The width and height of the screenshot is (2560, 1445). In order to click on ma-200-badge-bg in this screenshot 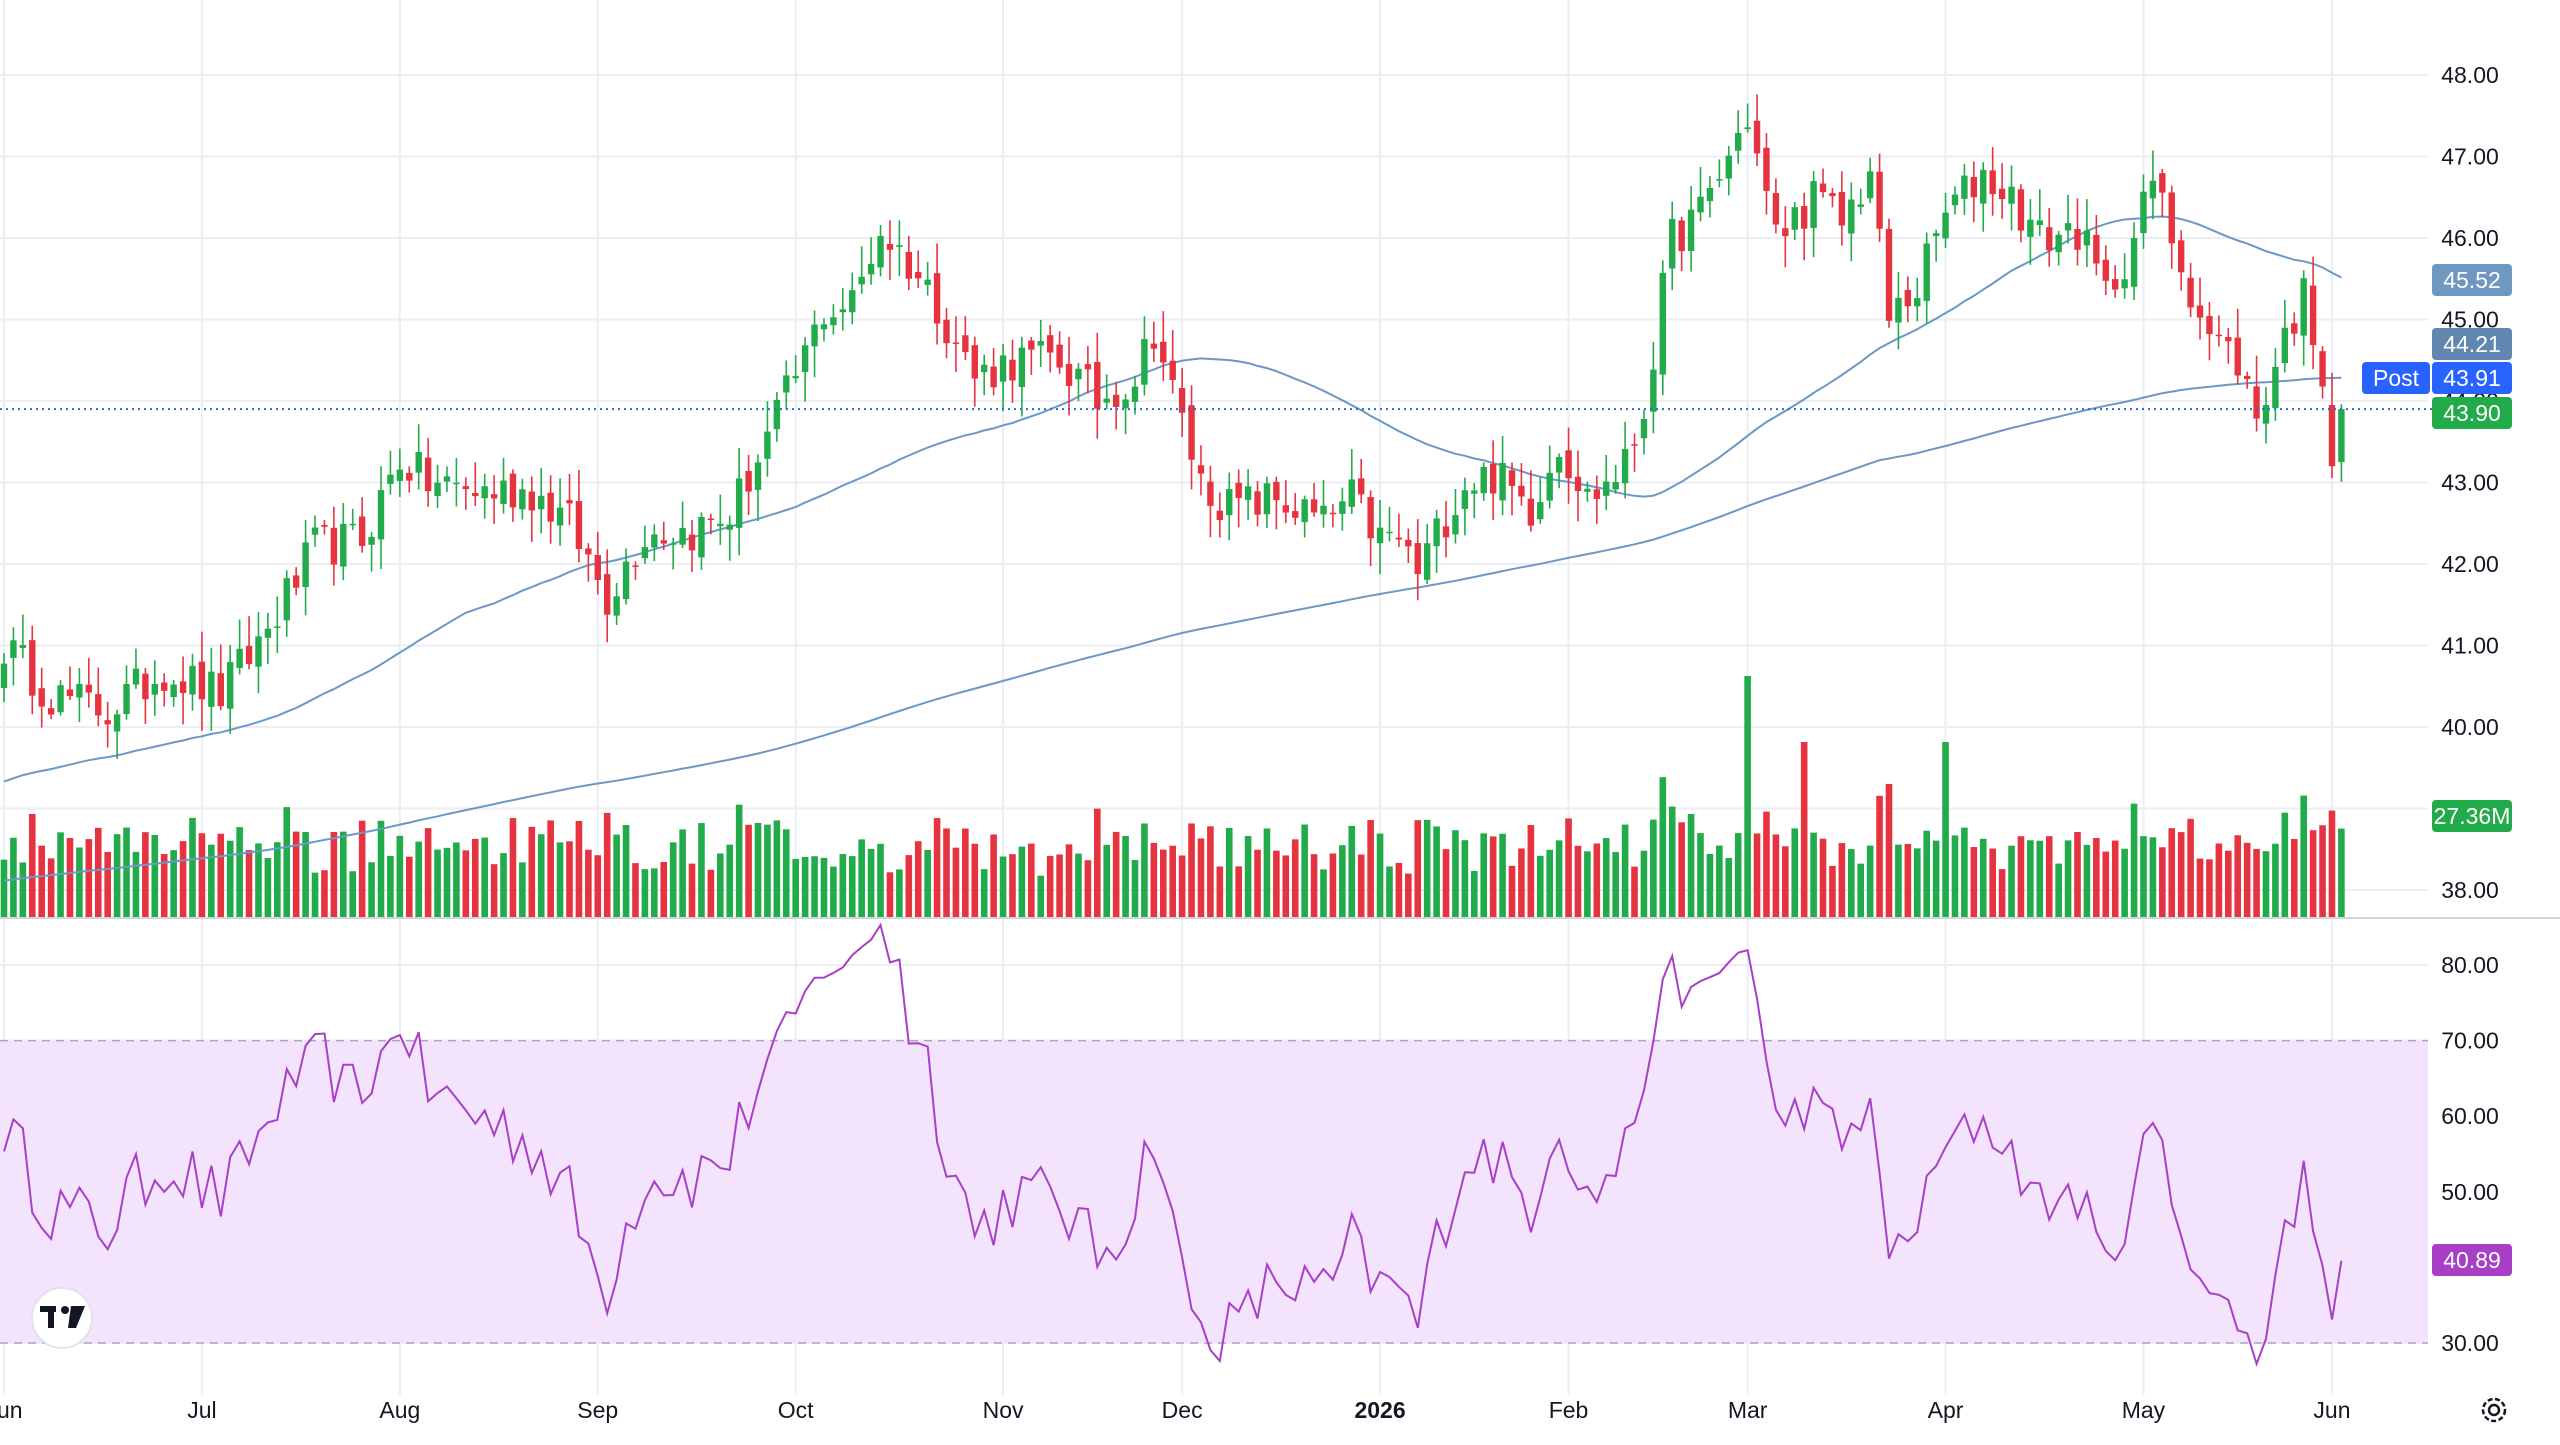, I will do `click(2472, 344)`.